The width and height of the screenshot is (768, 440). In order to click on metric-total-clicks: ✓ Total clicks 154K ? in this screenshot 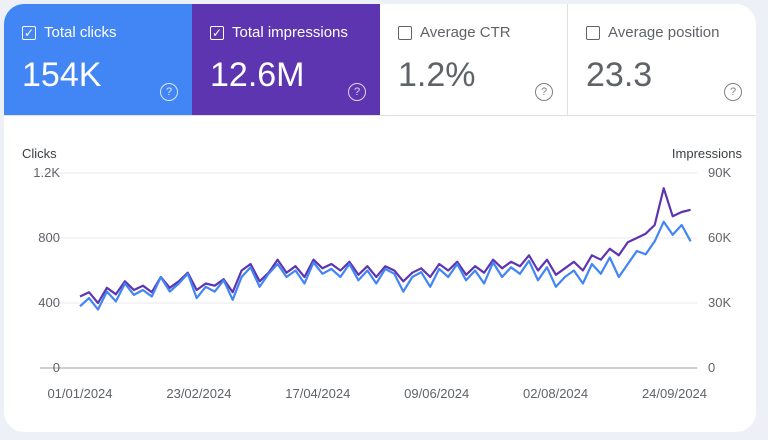, I will do `click(98, 59)`.